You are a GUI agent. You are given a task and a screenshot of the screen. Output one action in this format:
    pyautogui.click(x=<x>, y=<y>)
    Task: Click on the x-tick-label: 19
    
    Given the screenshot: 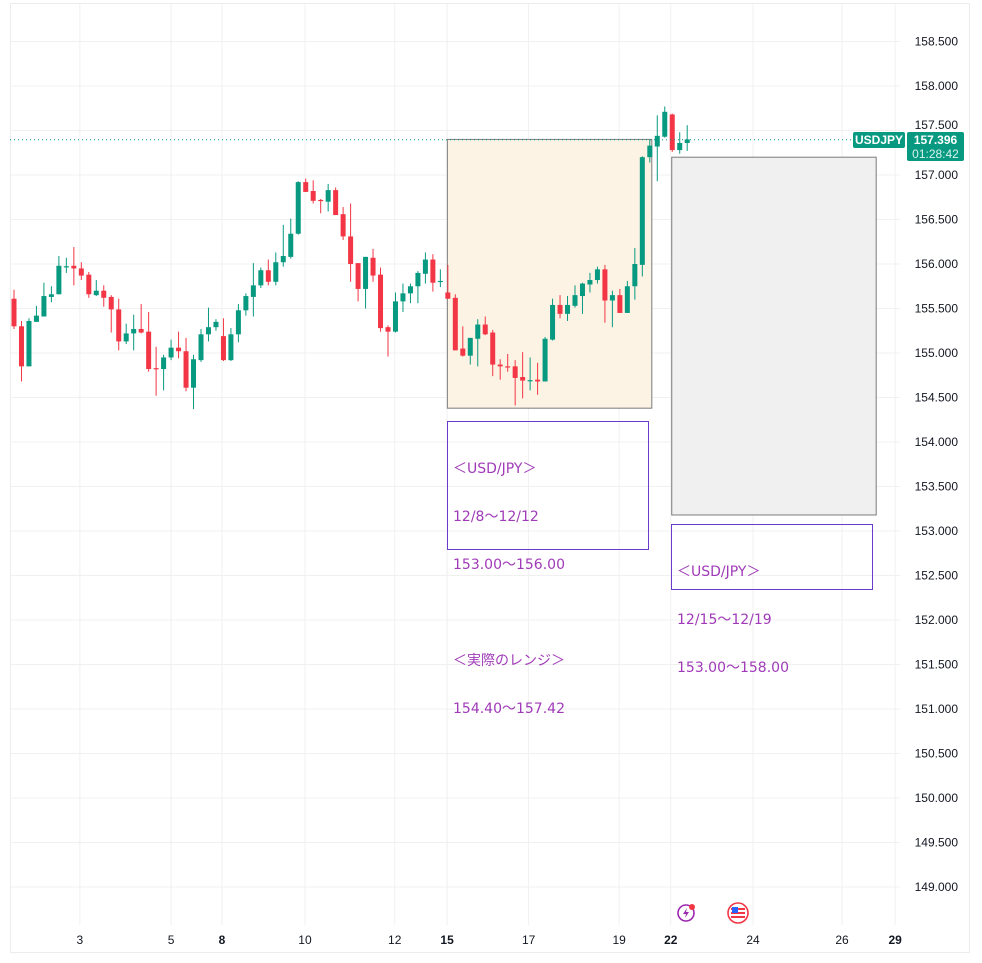 What is the action you would take?
    pyautogui.click(x=619, y=940)
    